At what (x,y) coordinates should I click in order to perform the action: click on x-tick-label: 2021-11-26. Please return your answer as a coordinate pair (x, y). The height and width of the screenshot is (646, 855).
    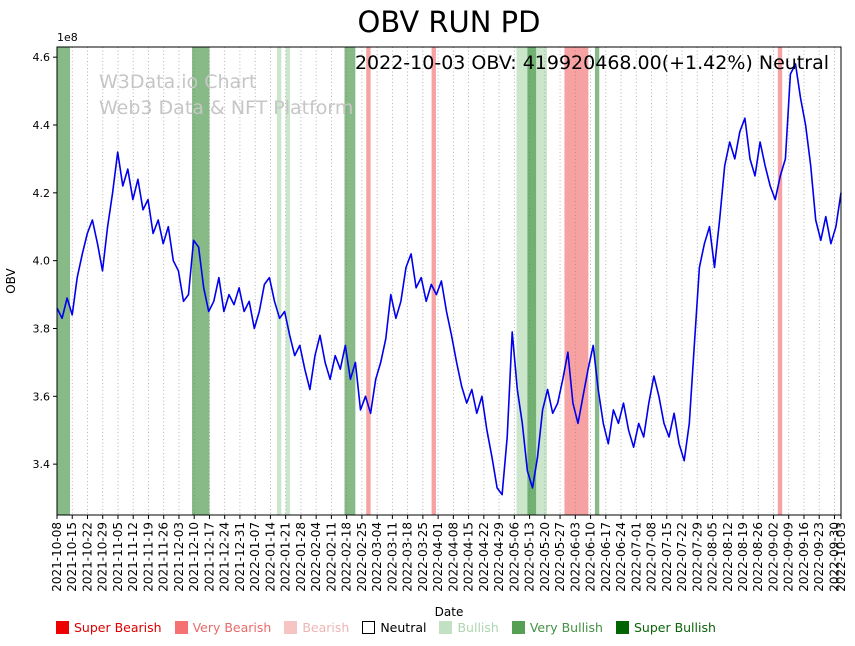
    Looking at the image, I should click on (164, 557).